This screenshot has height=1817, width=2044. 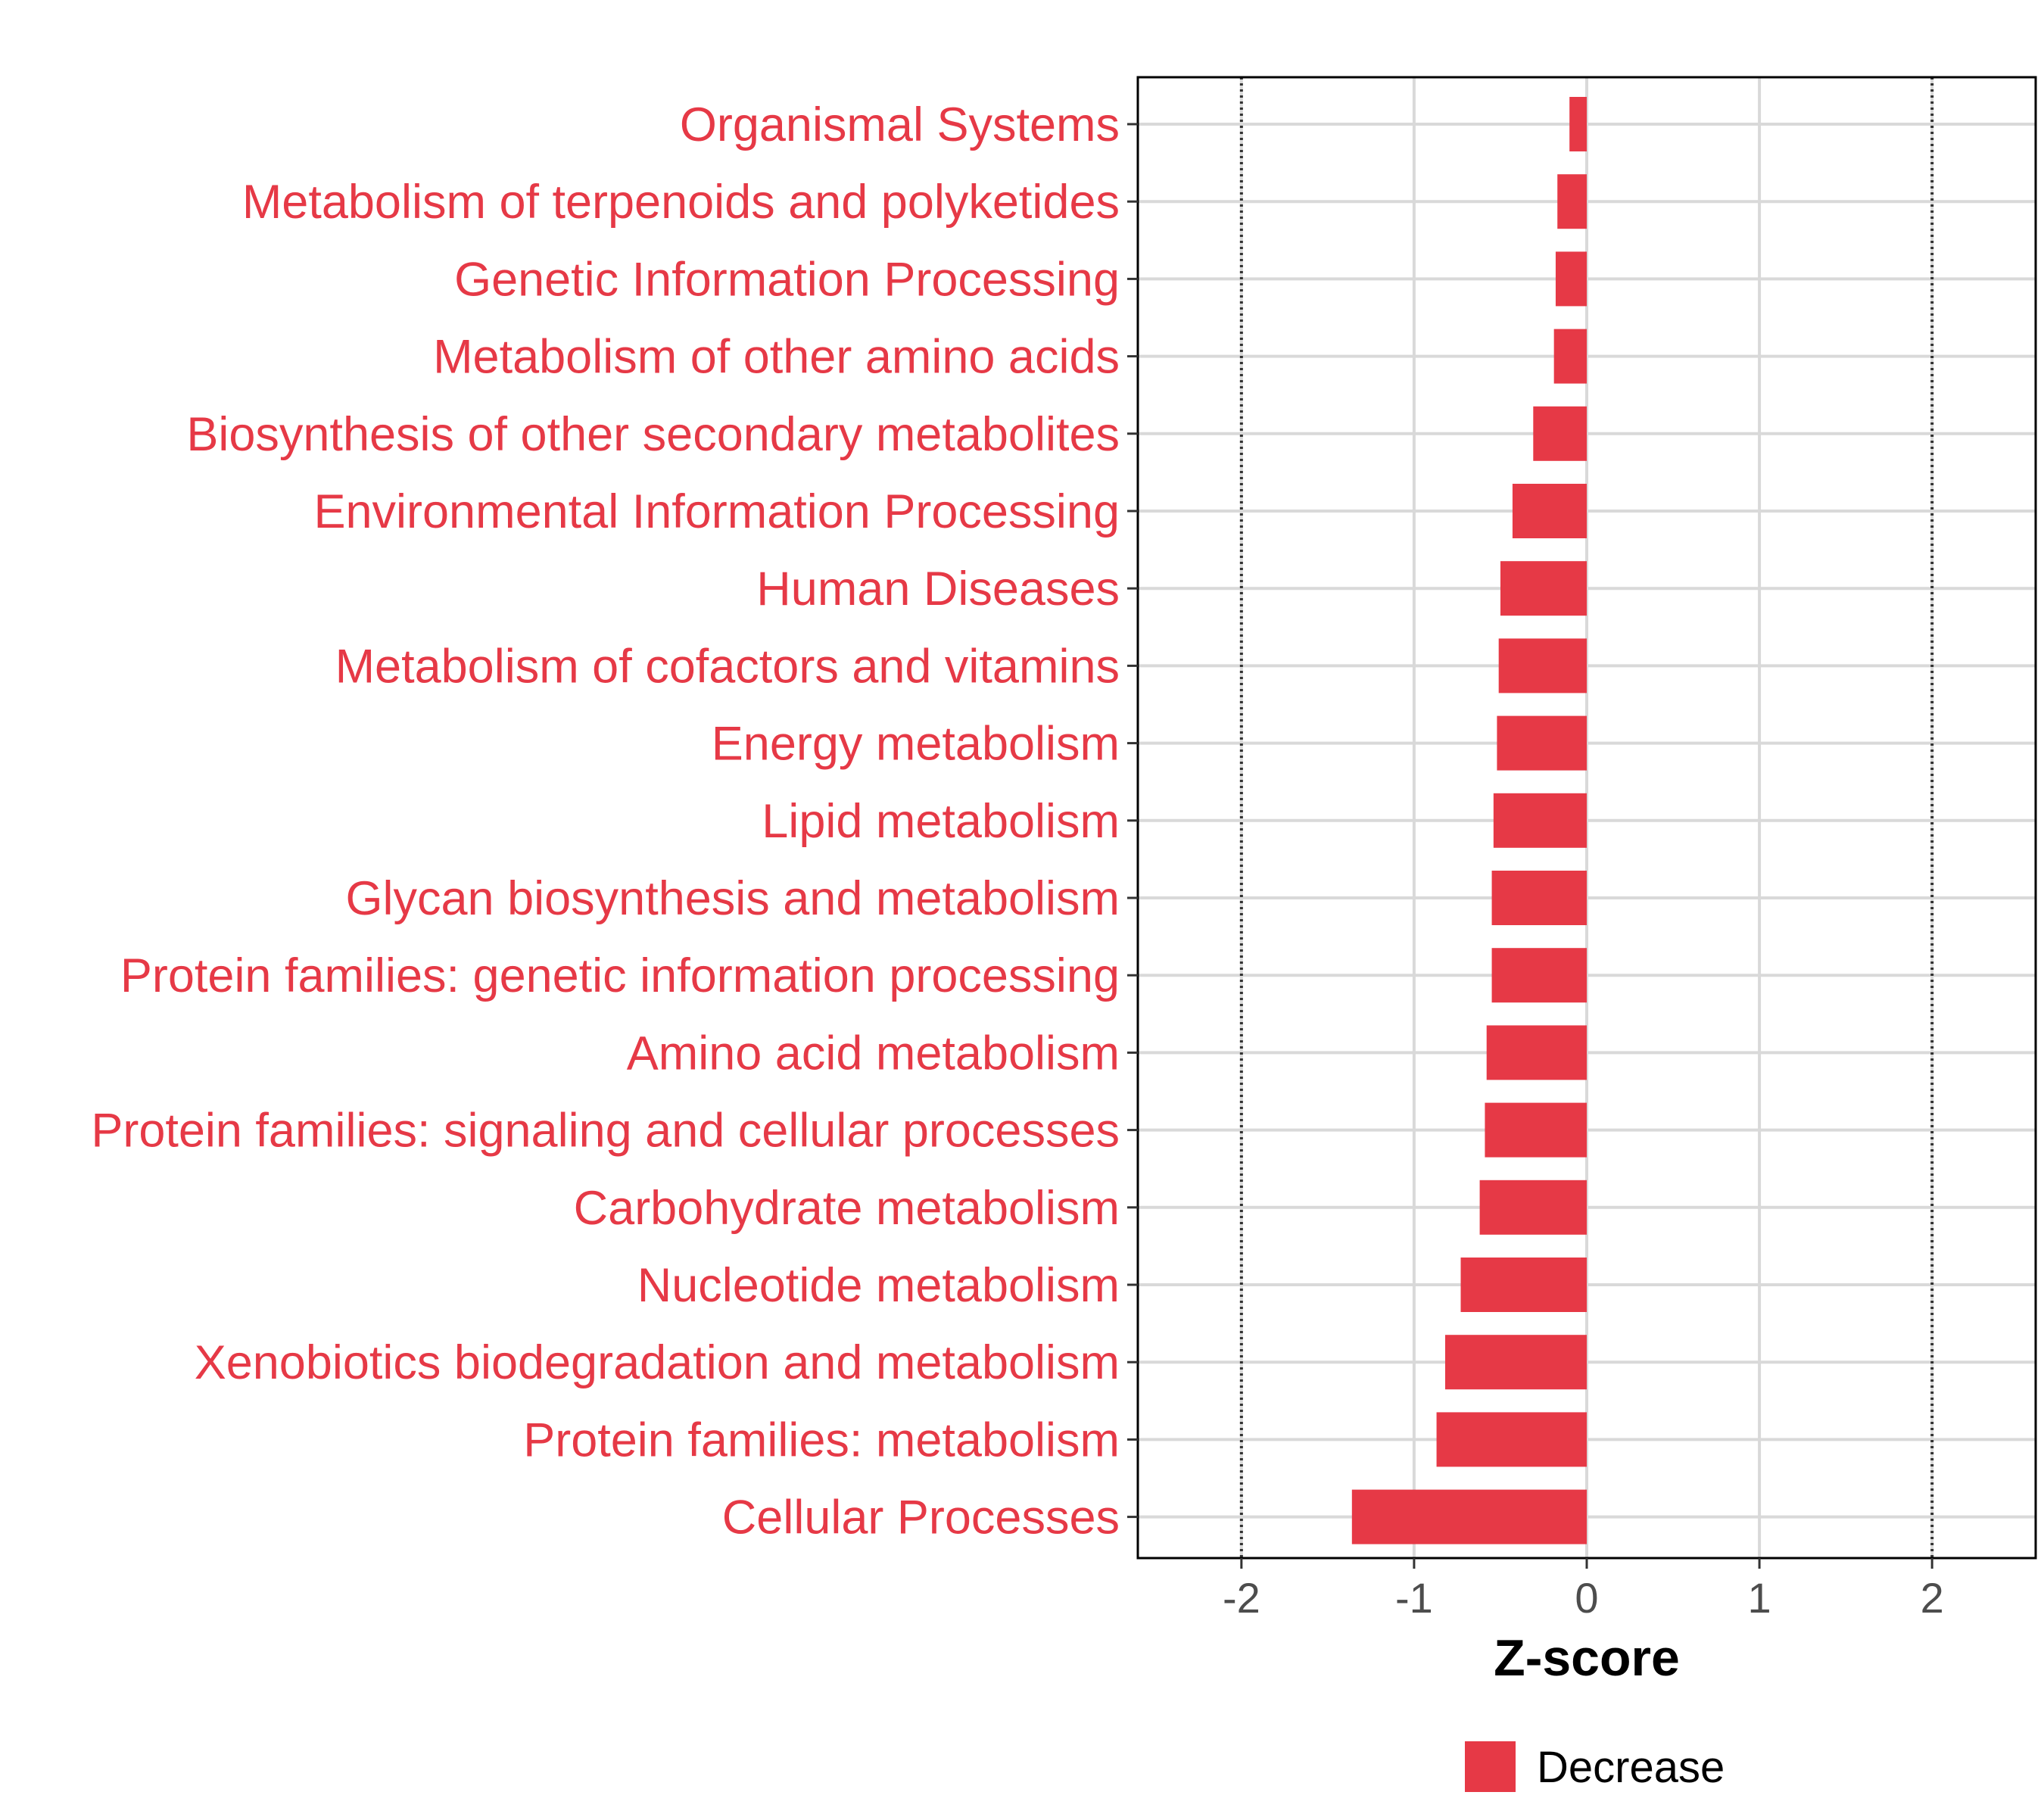 I want to click on category-label-15: Nucleotide metabolism, so click(x=878, y=1285).